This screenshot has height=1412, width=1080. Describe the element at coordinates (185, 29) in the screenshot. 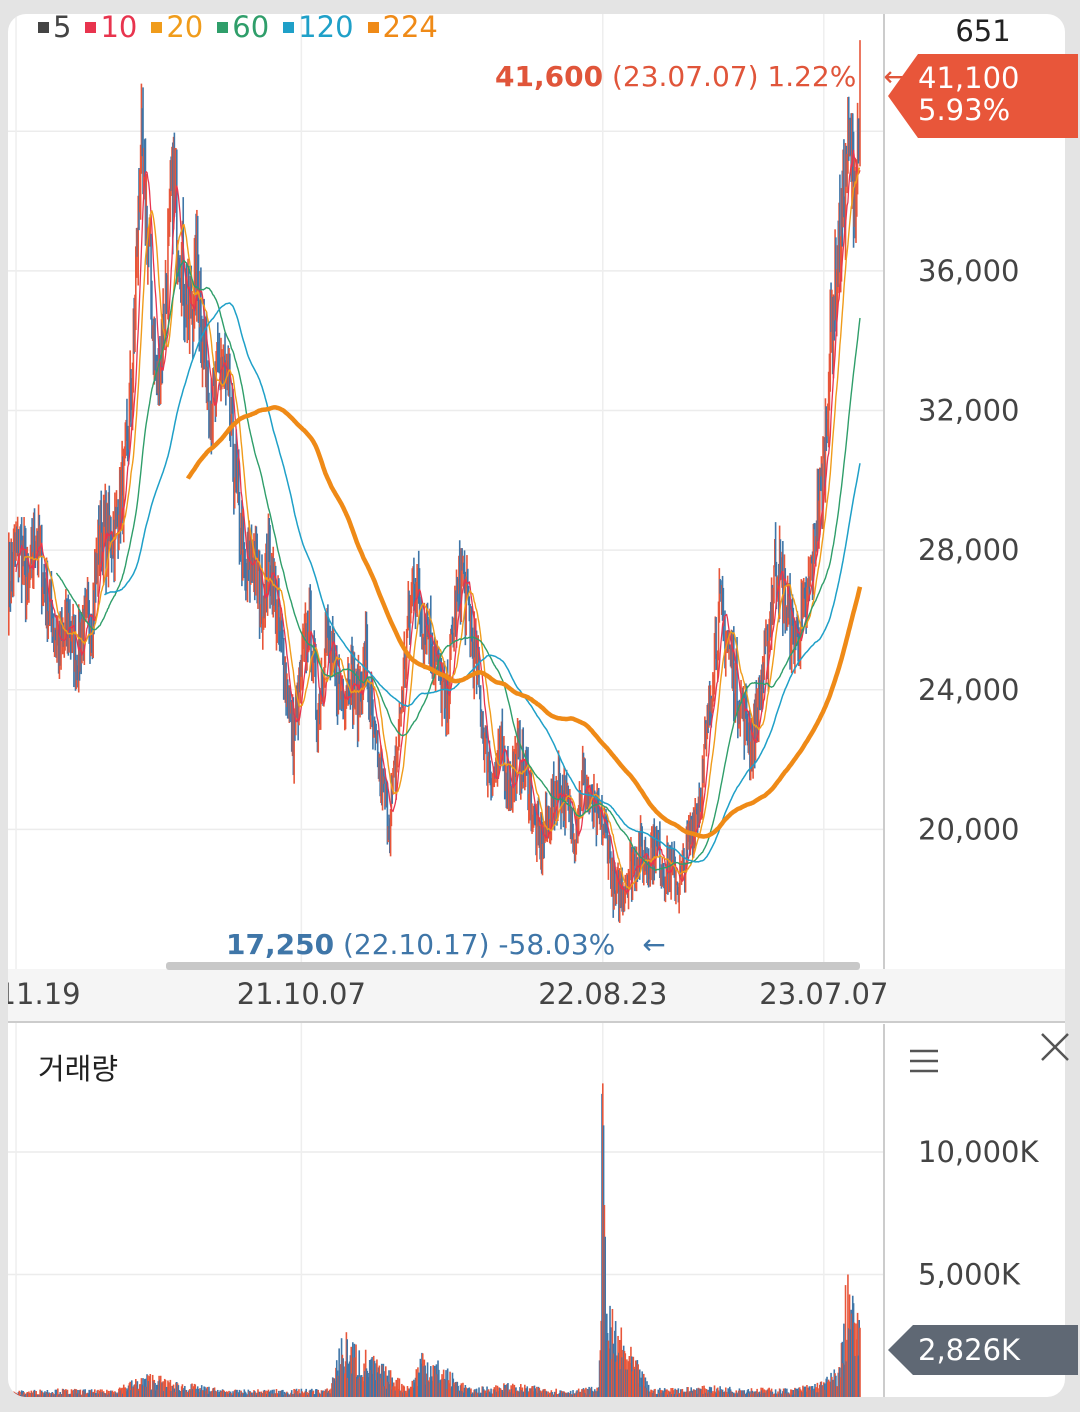

I see `legend-label: 20` at that location.